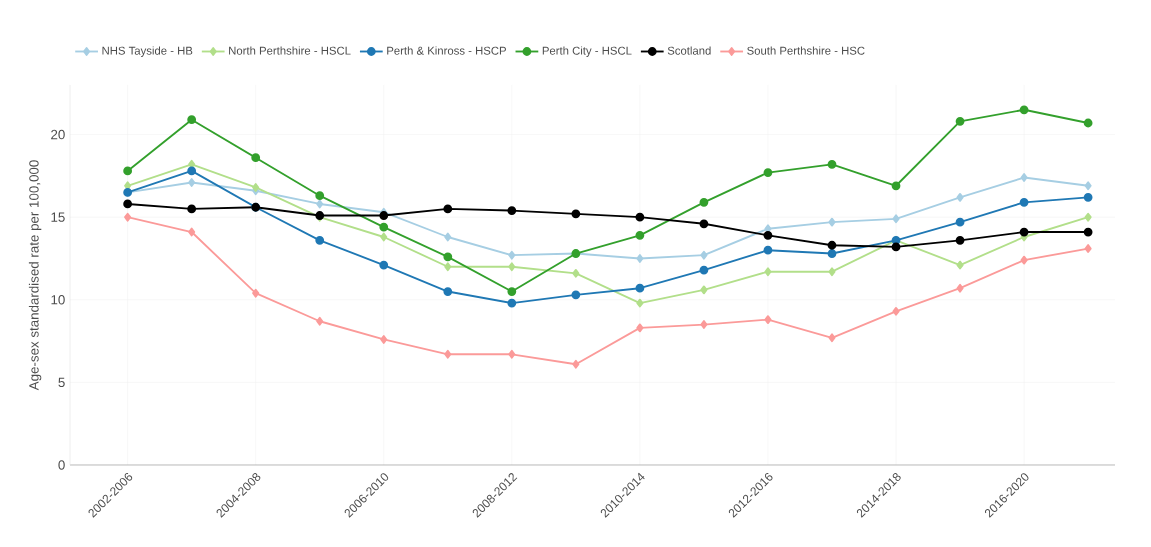 Image resolution: width=1151 pixels, height=547 pixels. What do you see at coordinates (689, 50) in the screenshot?
I see `legend-label: Scotland` at bounding box center [689, 50].